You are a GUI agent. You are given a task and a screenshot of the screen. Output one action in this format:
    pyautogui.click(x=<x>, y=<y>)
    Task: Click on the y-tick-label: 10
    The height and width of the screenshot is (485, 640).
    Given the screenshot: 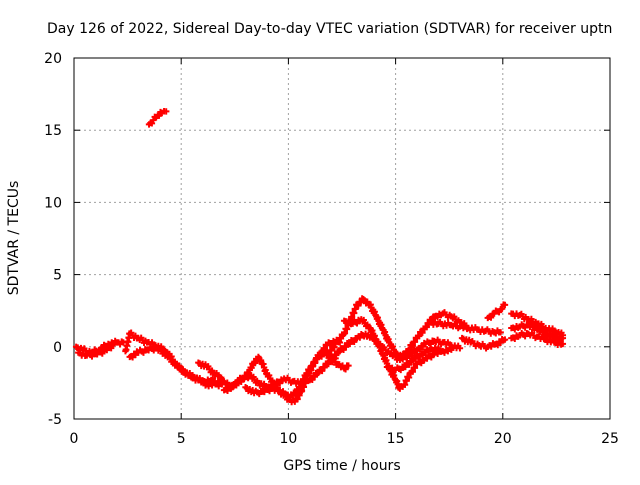 What is the action you would take?
    pyautogui.click(x=53, y=203)
    